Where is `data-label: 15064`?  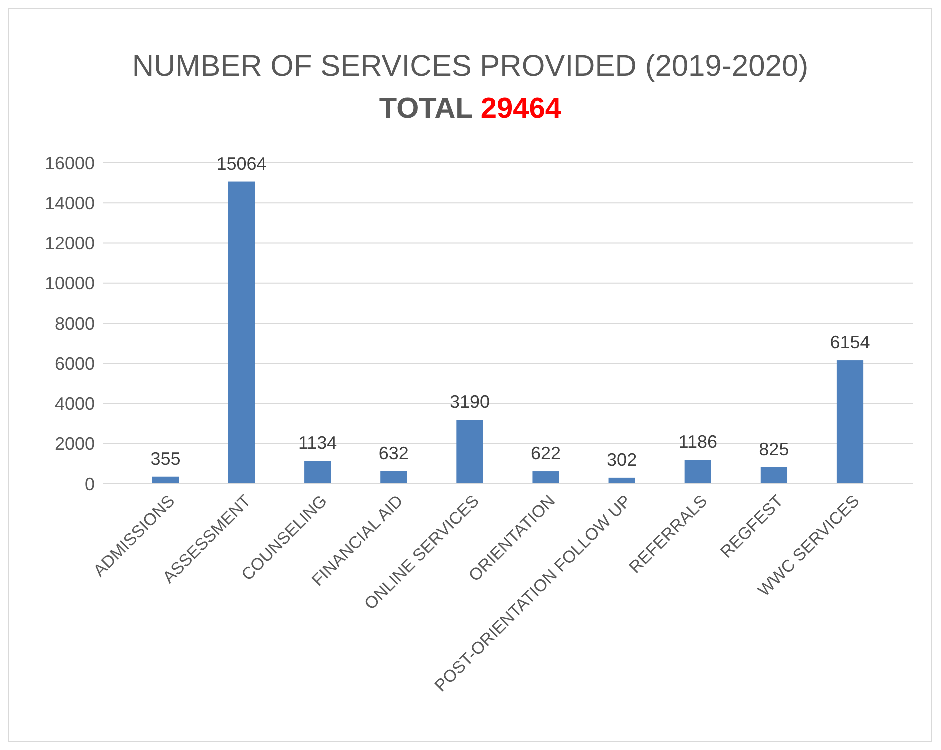
data-label: 15064 is located at coordinates (241, 164).